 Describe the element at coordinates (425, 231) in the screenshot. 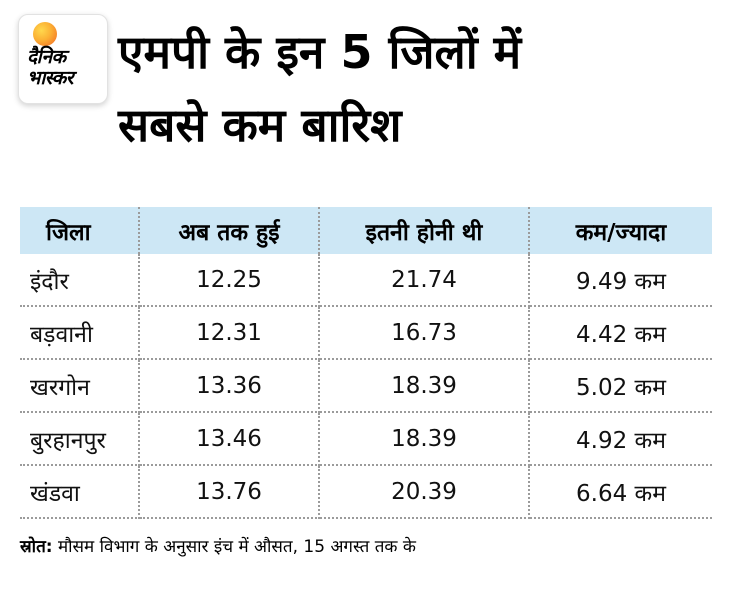

I see `col-header-expected: इतनी होनी थी` at that location.